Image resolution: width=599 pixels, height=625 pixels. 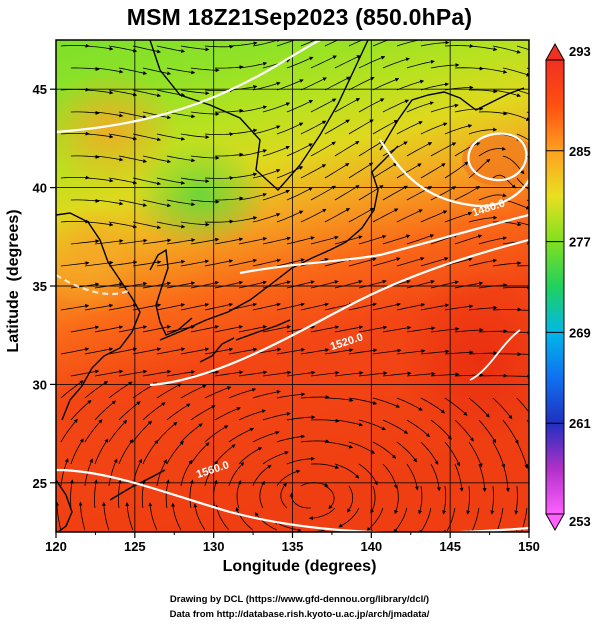 What do you see at coordinates (580, 521) in the screenshot?
I see `colorbar-tick-label: 253` at bounding box center [580, 521].